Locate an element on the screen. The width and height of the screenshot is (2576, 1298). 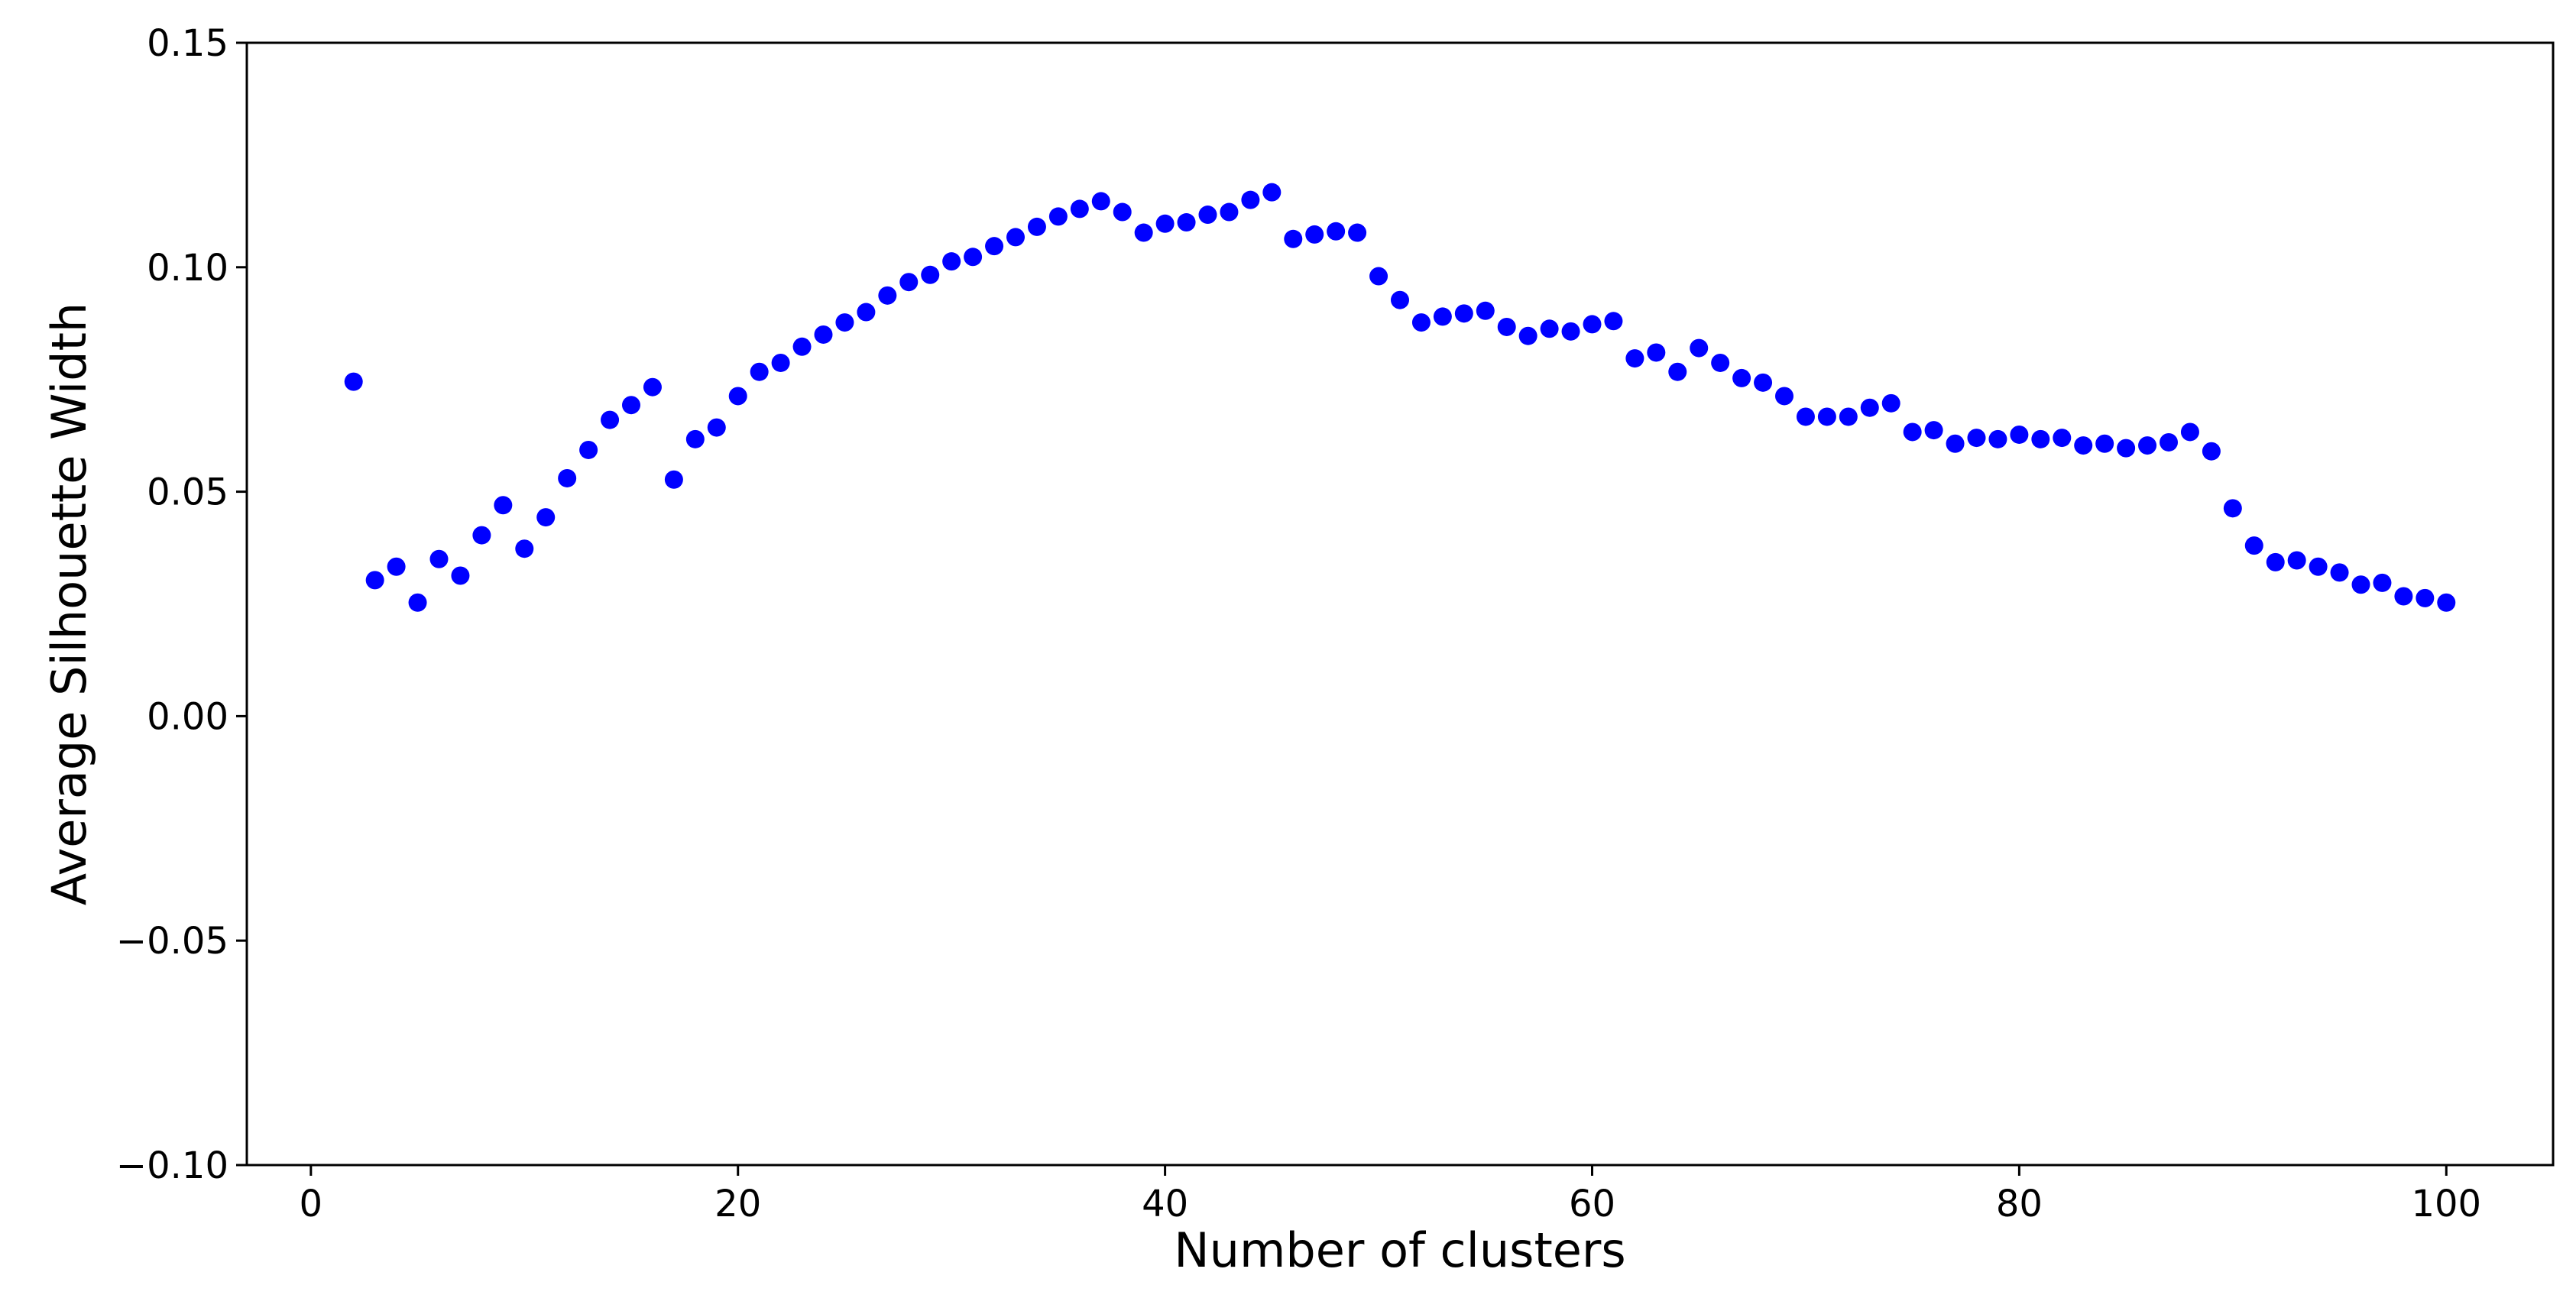
y-axis-ticks: −0.10 −0.05 0.00 0.05 0.10 0.15 is located at coordinates (181, 604).